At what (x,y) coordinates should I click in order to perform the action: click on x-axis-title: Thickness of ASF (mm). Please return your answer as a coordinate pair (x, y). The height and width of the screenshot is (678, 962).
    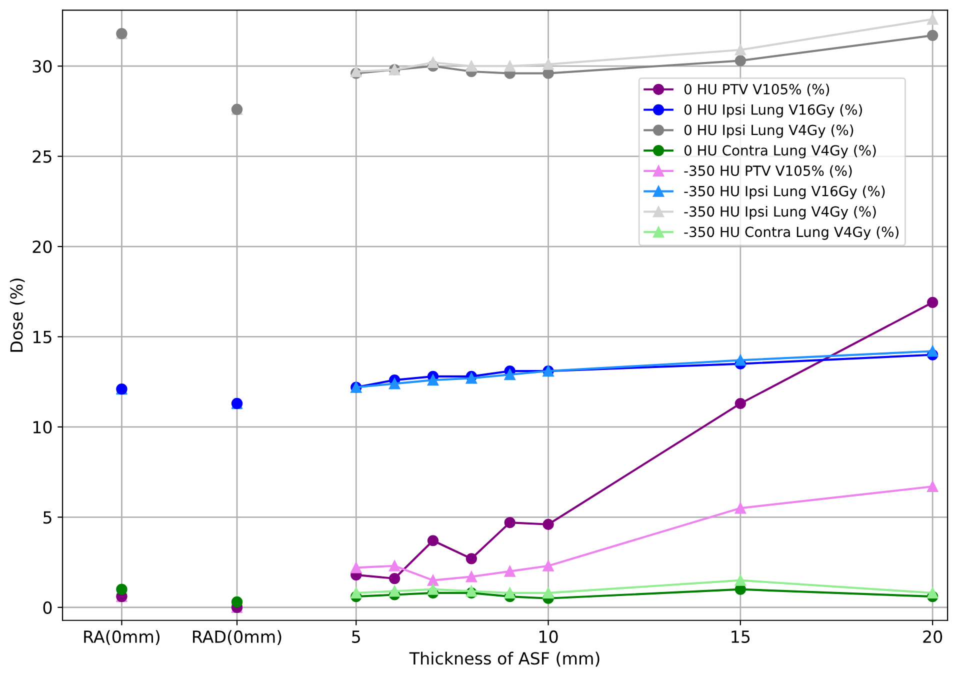
    Looking at the image, I should click on (504, 659).